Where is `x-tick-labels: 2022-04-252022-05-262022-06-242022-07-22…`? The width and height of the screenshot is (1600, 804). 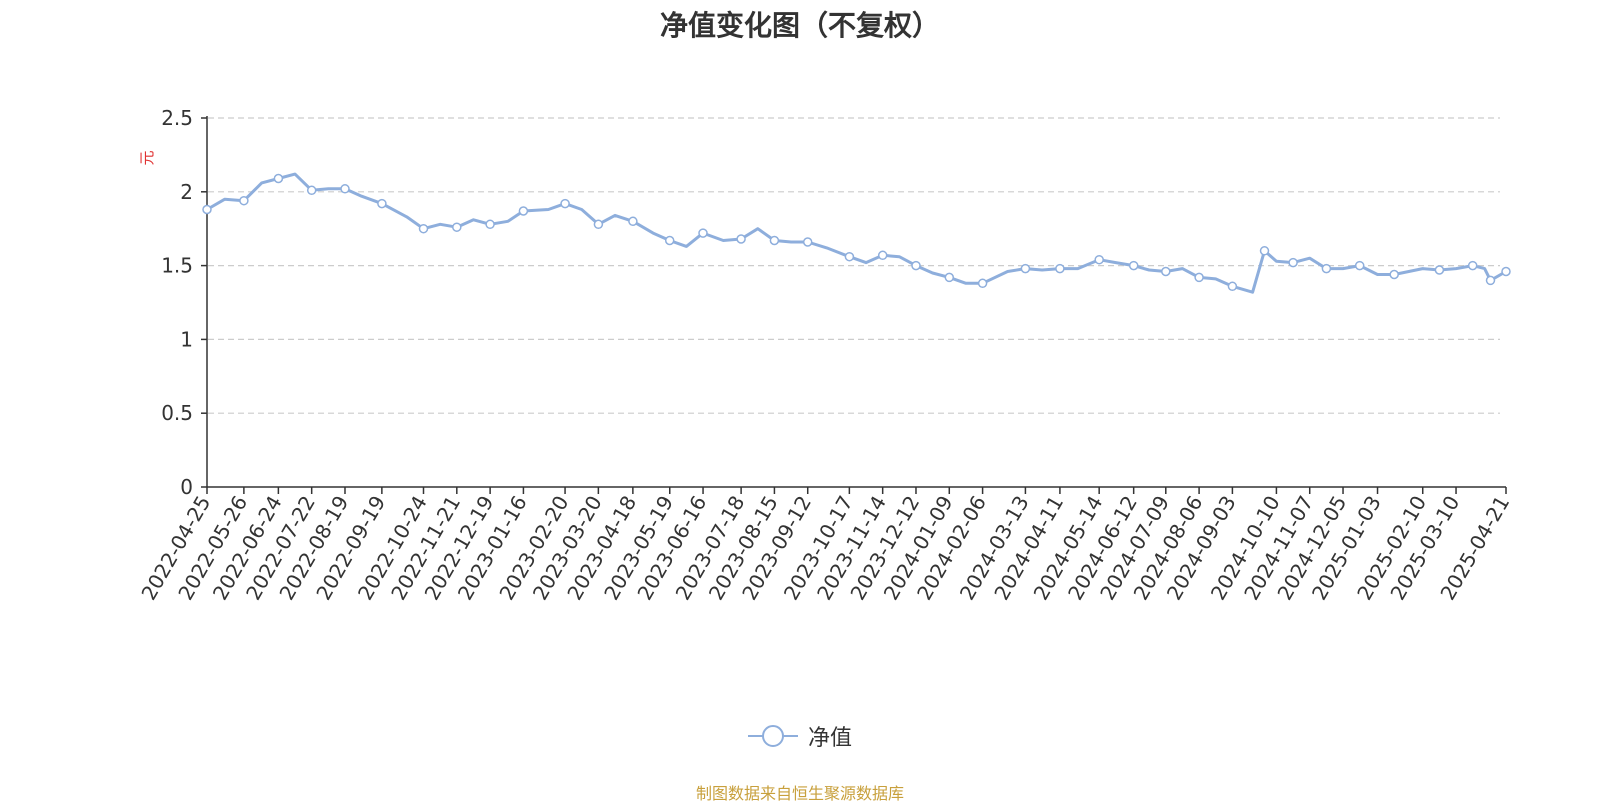
x-tick-labels: 2022-04-252022-05-262022-06-242022-07-22… is located at coordinates (825, 547).